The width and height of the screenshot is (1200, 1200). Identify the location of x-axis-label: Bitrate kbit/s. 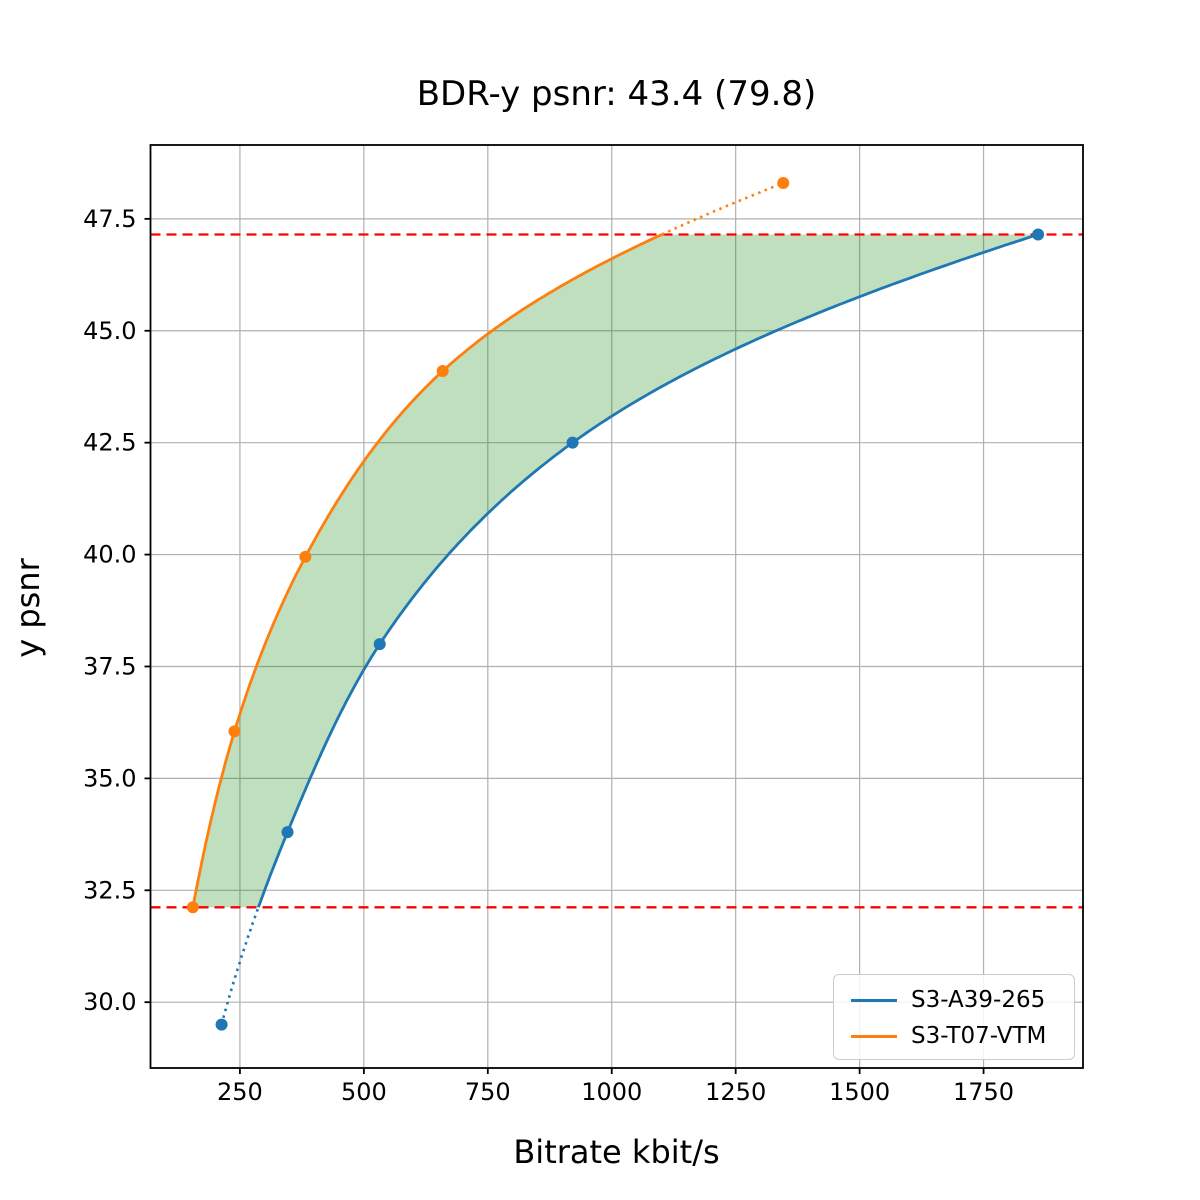
(616, 1152).